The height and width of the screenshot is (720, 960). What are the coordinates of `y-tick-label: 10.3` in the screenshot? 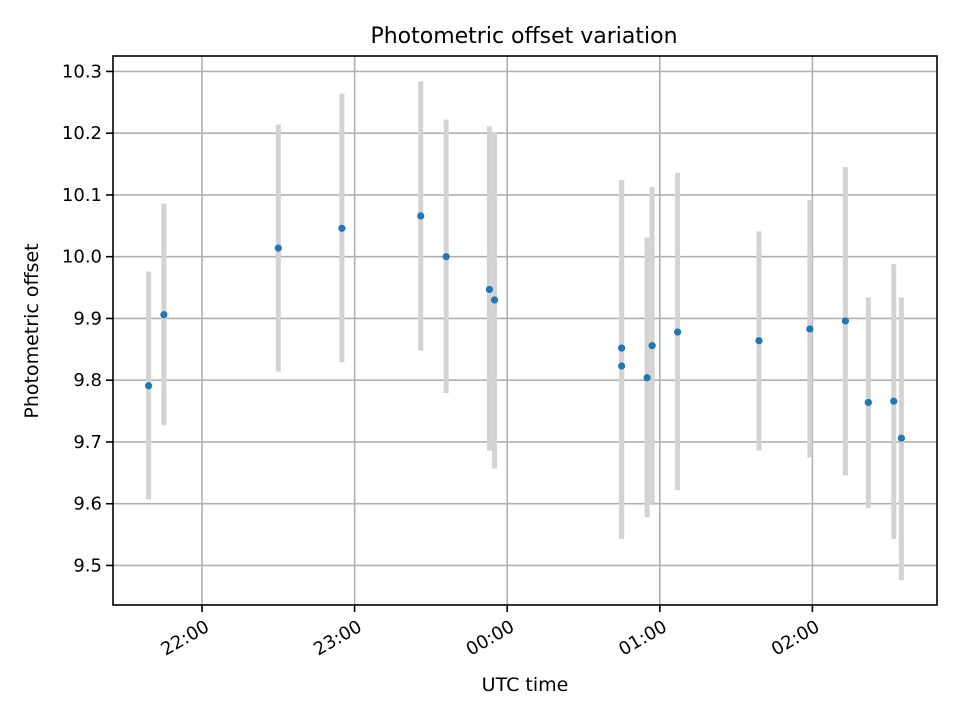 It's located at (82, 71).